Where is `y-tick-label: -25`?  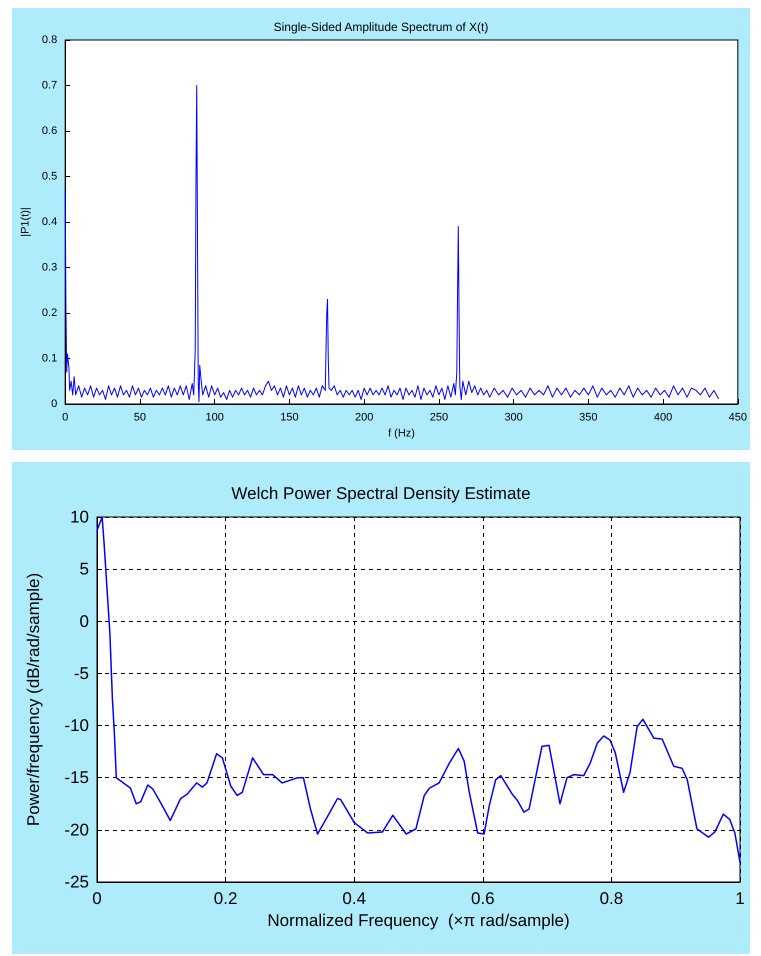
y-tick-label: -25 is located at coordinates (76, 882).